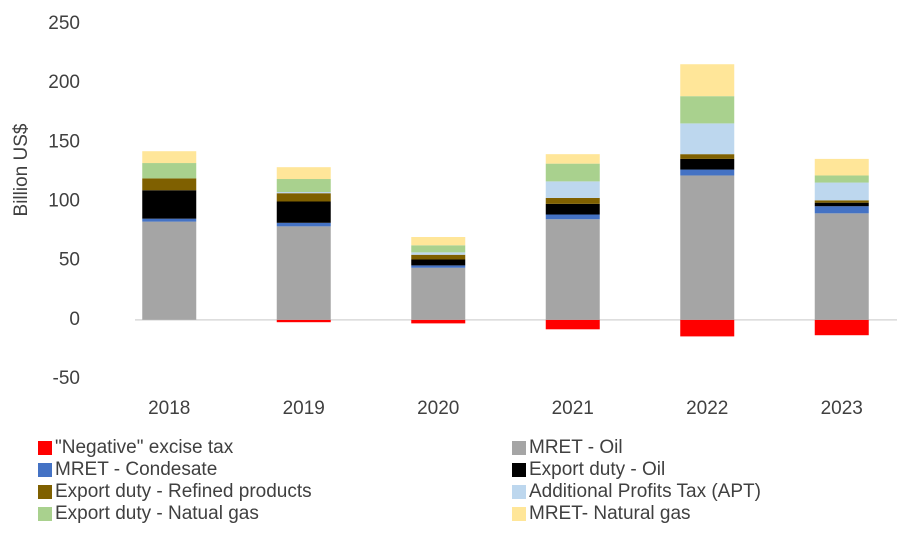 The height and width of the screenshot is (538, 897). I want to click on y-tick-label: 250, so click(64, 23).